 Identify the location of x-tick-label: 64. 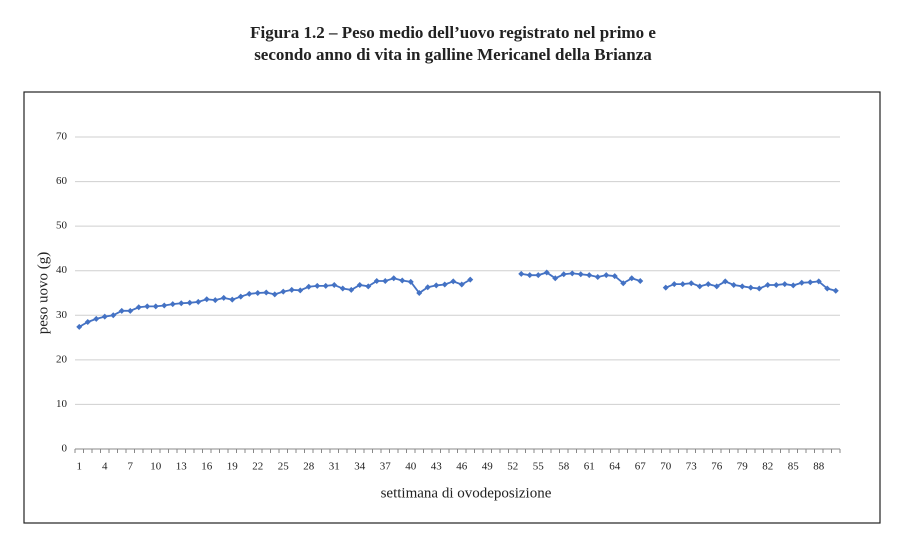
(615, 467).